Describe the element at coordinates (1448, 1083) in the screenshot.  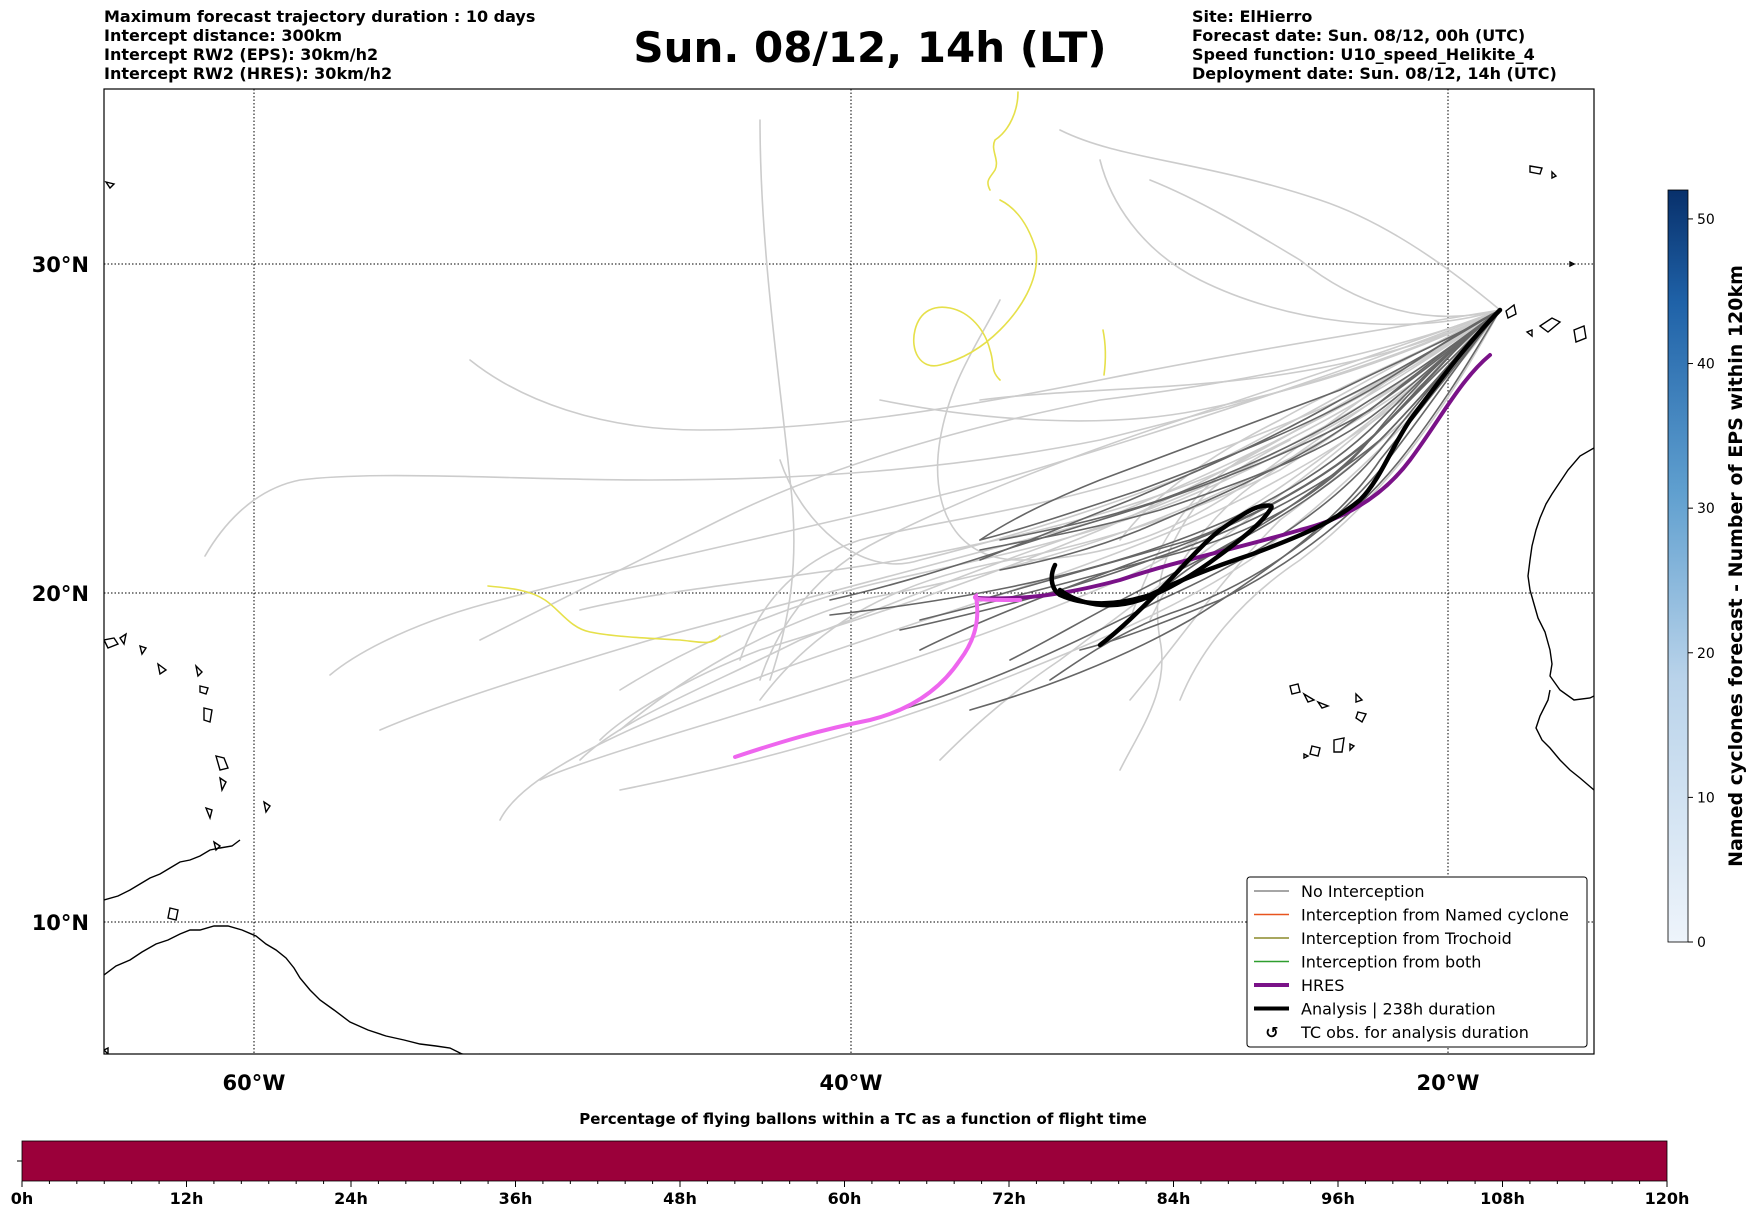
I see `lon-tick-label: 20°W` at that location.